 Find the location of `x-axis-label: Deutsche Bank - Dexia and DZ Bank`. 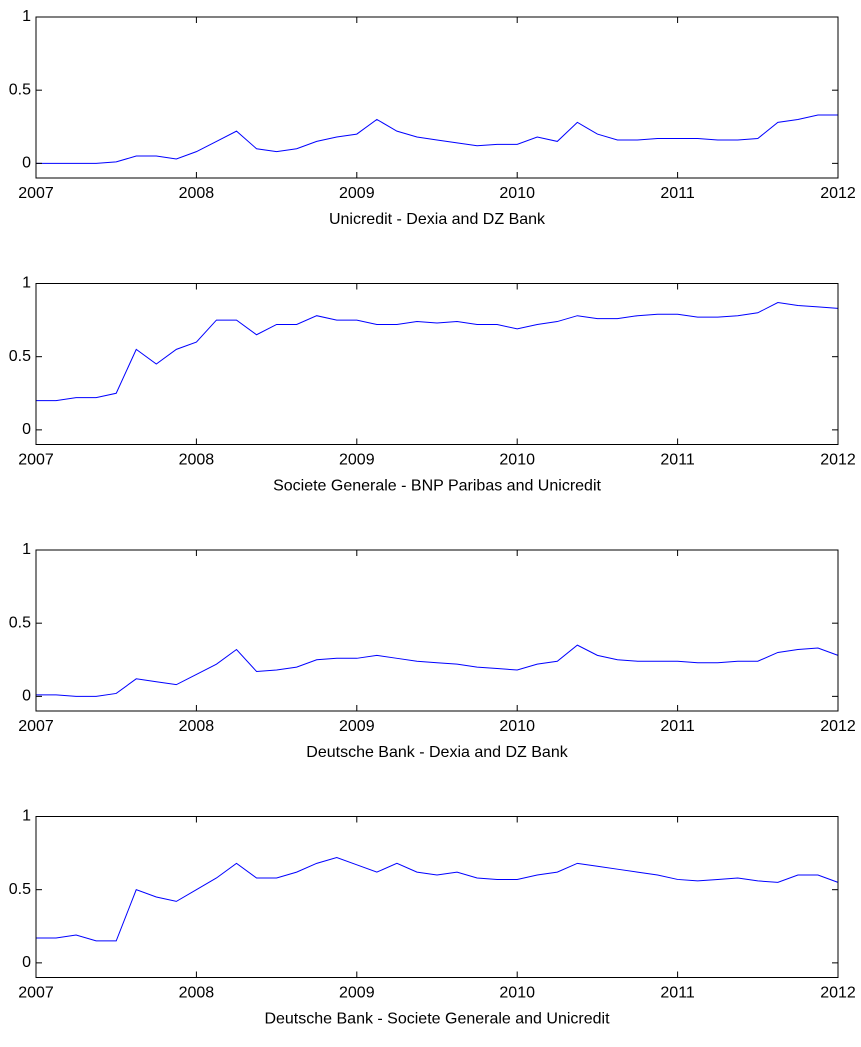

x-axis-label: Deutsche Bank - Dexia and DZ Bank is located at coordinates (437, 752).